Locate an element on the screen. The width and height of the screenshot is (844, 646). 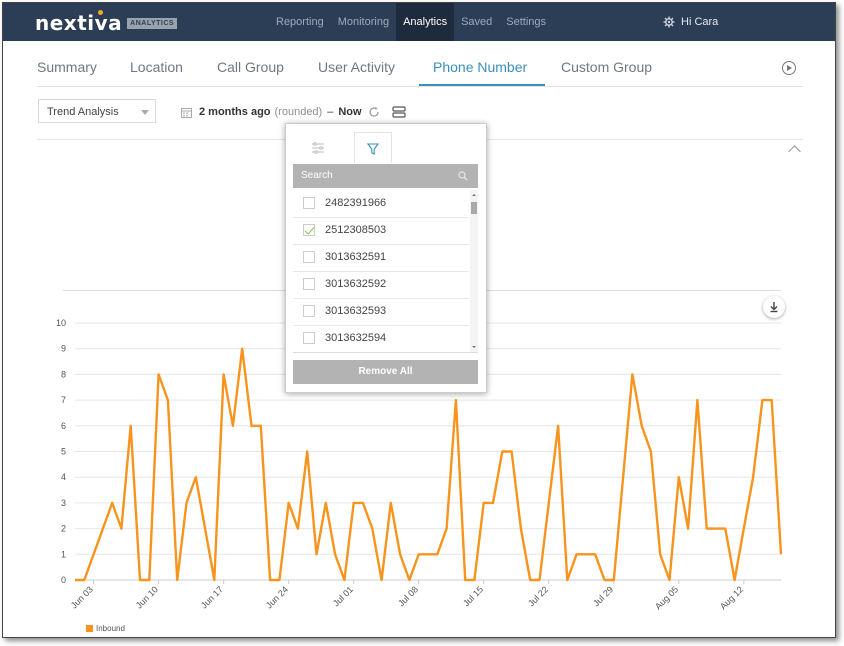
tab-location: Location is located at coordinates (156, 67).